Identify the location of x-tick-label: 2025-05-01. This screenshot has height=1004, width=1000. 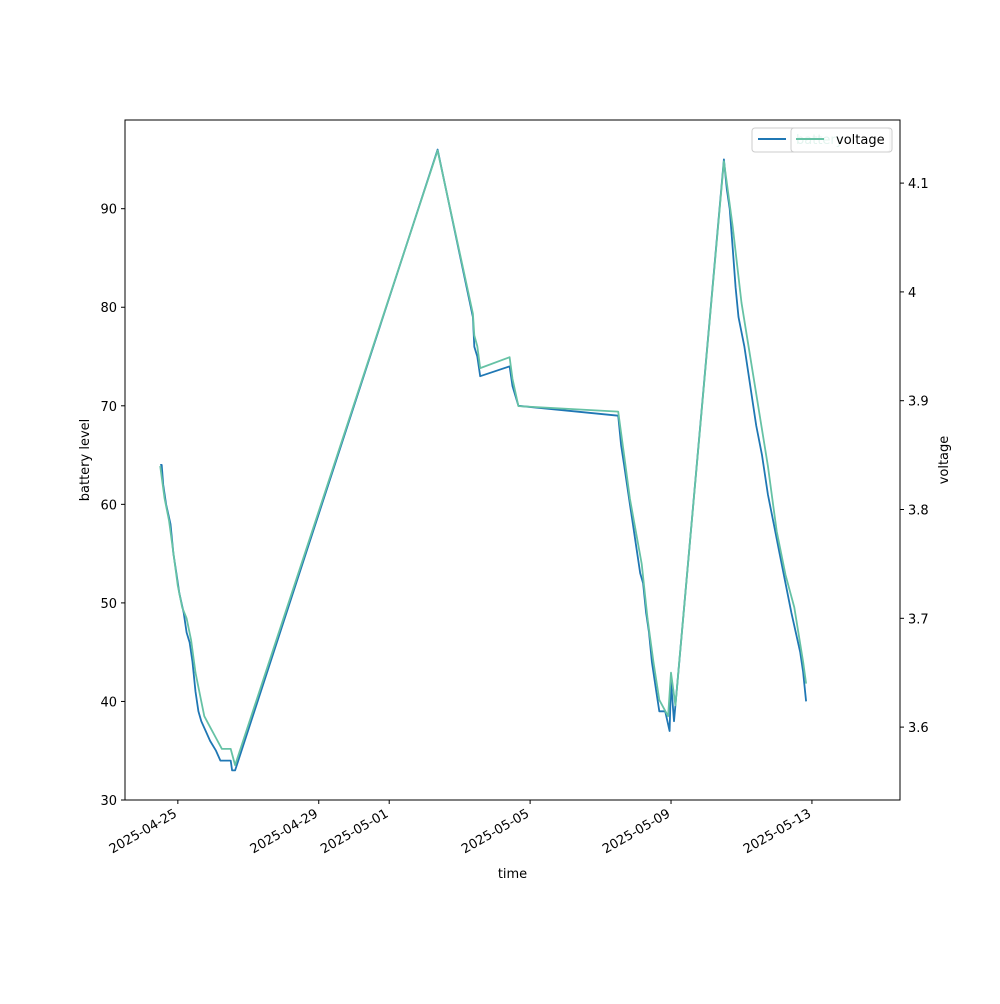
(354, 831).